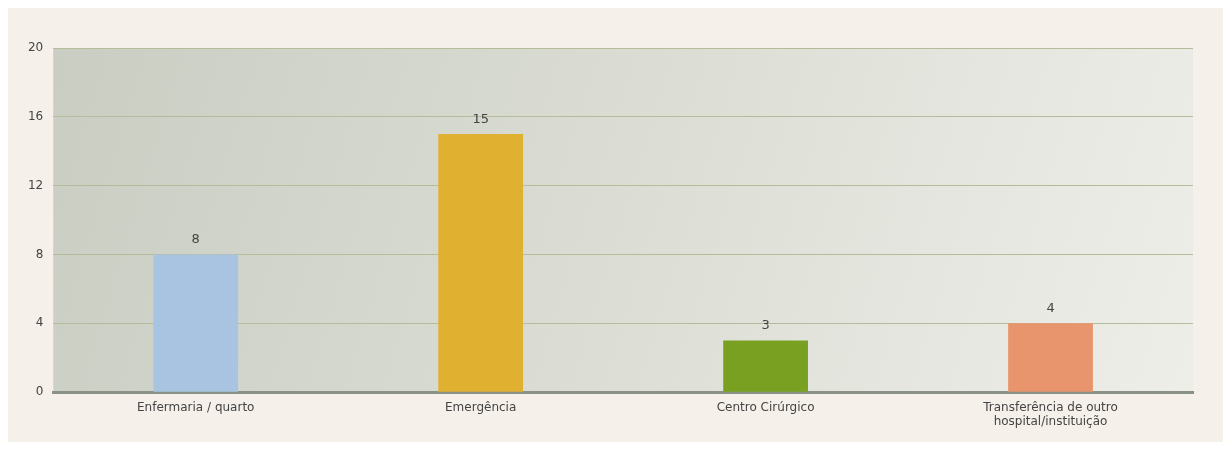 Image resolution: width=1231 pixels, height=450 pixels. What do you see at coordinates (1050, 413) in the screenshot?
I see `x-tick-label: Transferência de outro hospital/instituição` at bounding box center [1050, 413].